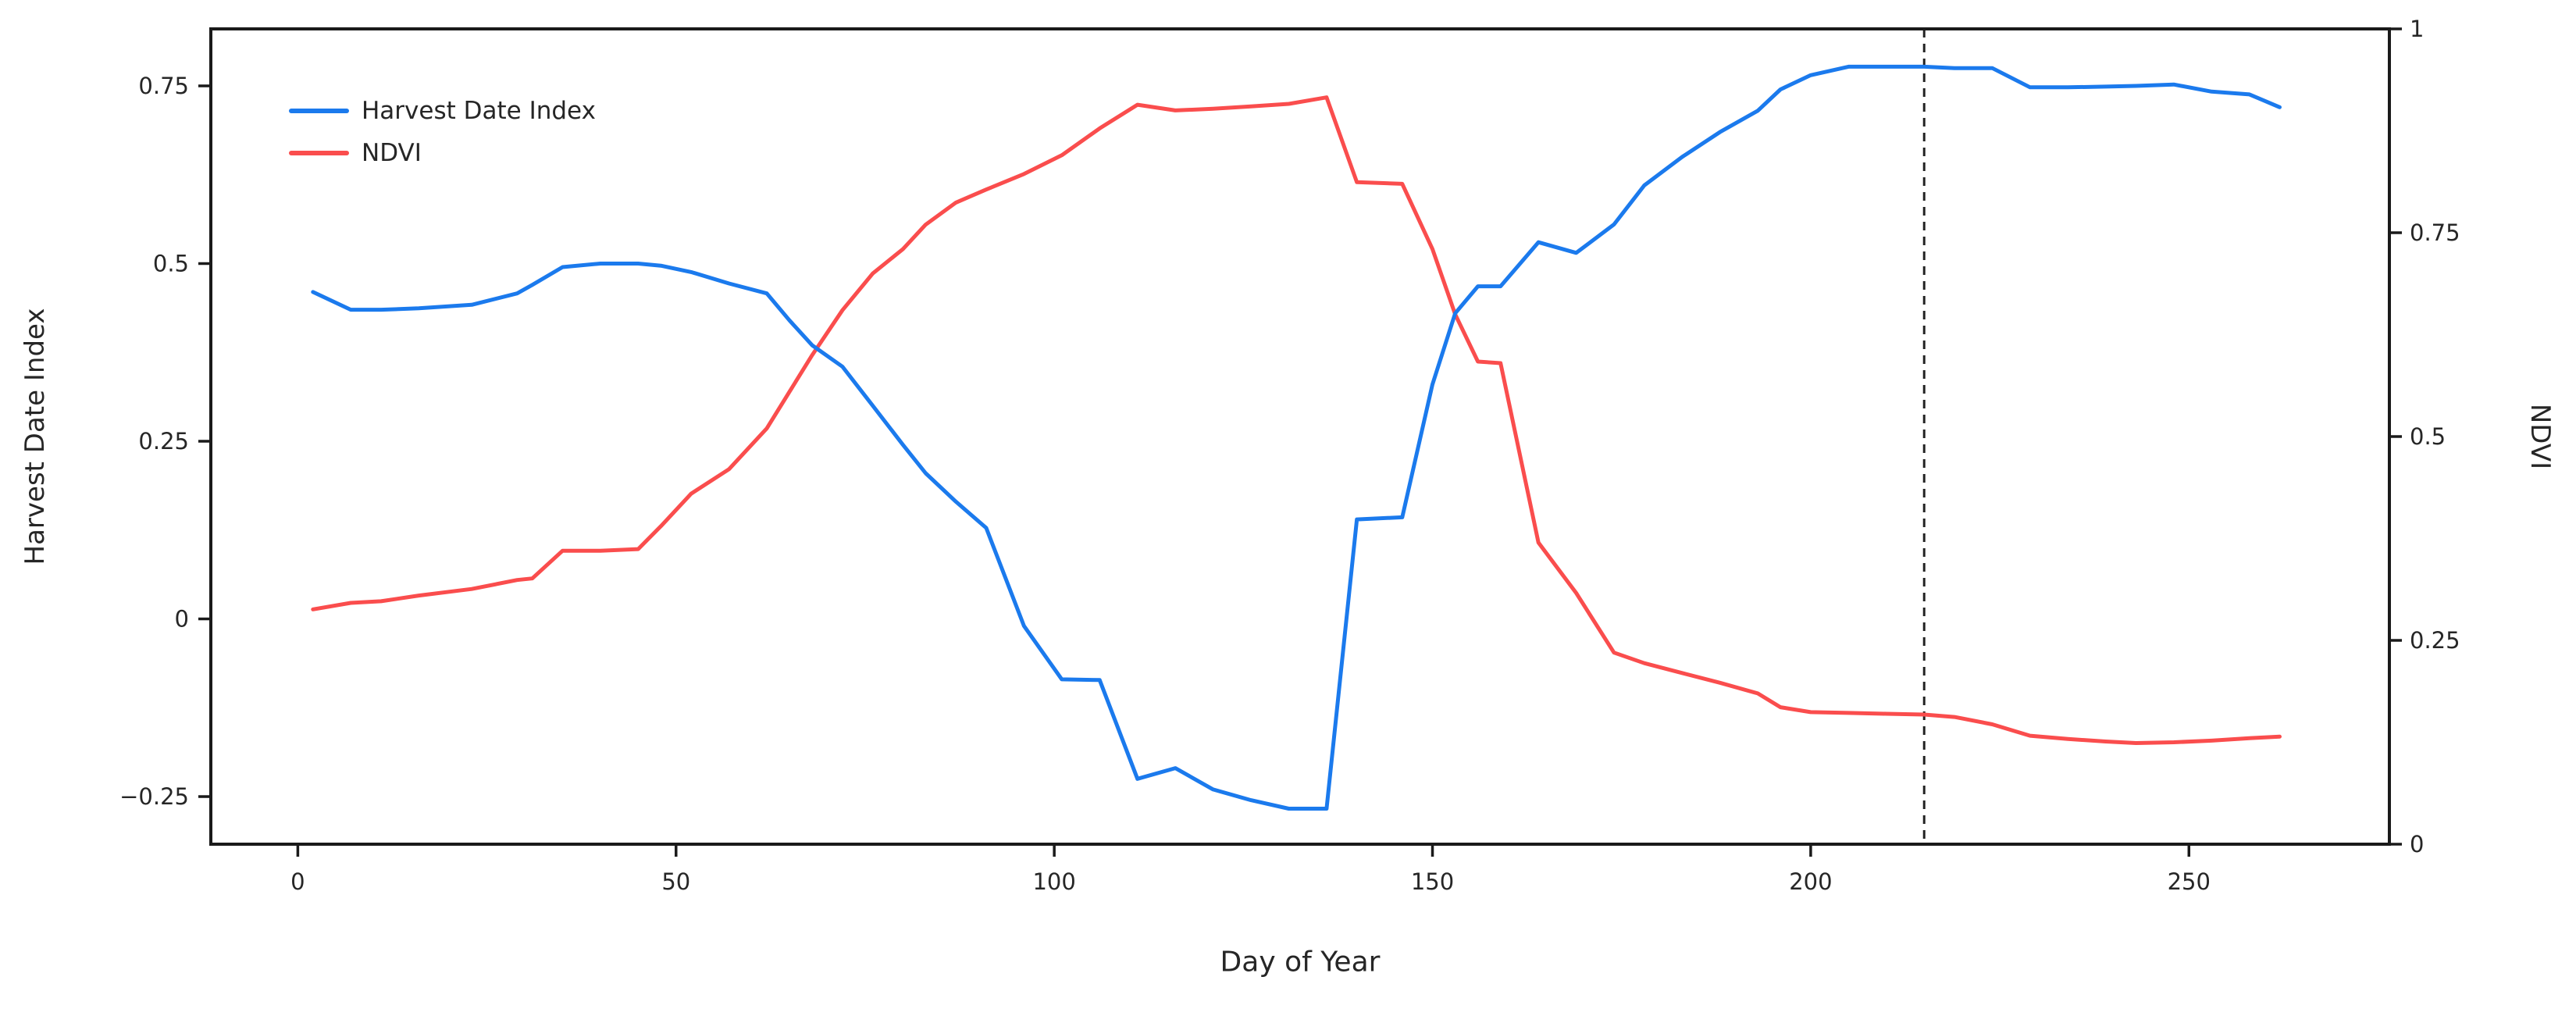 Image resolution: width=2576 pixels, height=1016 pixels. Describe the element at coordinates (182, 619) in the screenshot. I see `y-left-tick-label: 0` at that location.